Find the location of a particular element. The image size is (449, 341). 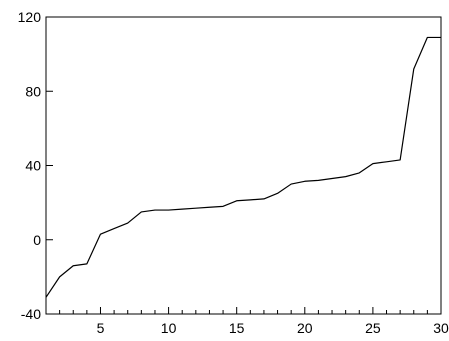

x-tick-label: 20 is located at coordinates (305, 328).